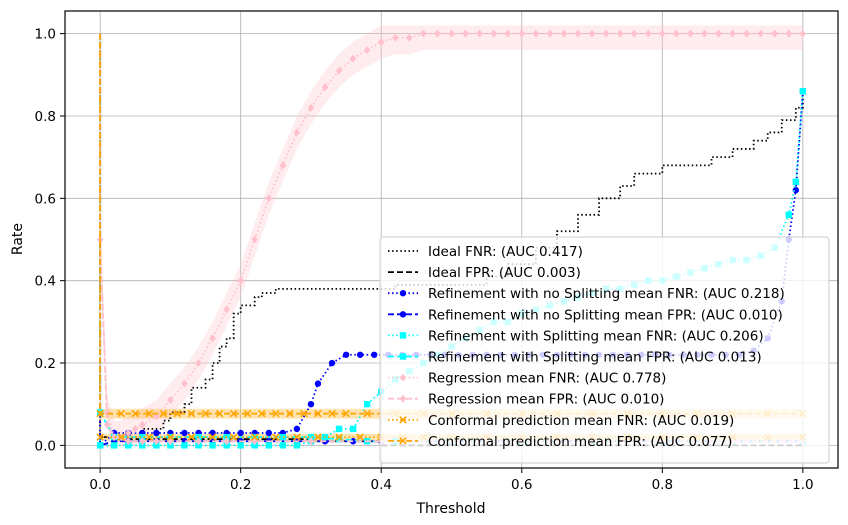 The height and width of the screenshot is (525, 848). I want to click on y-tick-label: 0.6, so click(45, 199).